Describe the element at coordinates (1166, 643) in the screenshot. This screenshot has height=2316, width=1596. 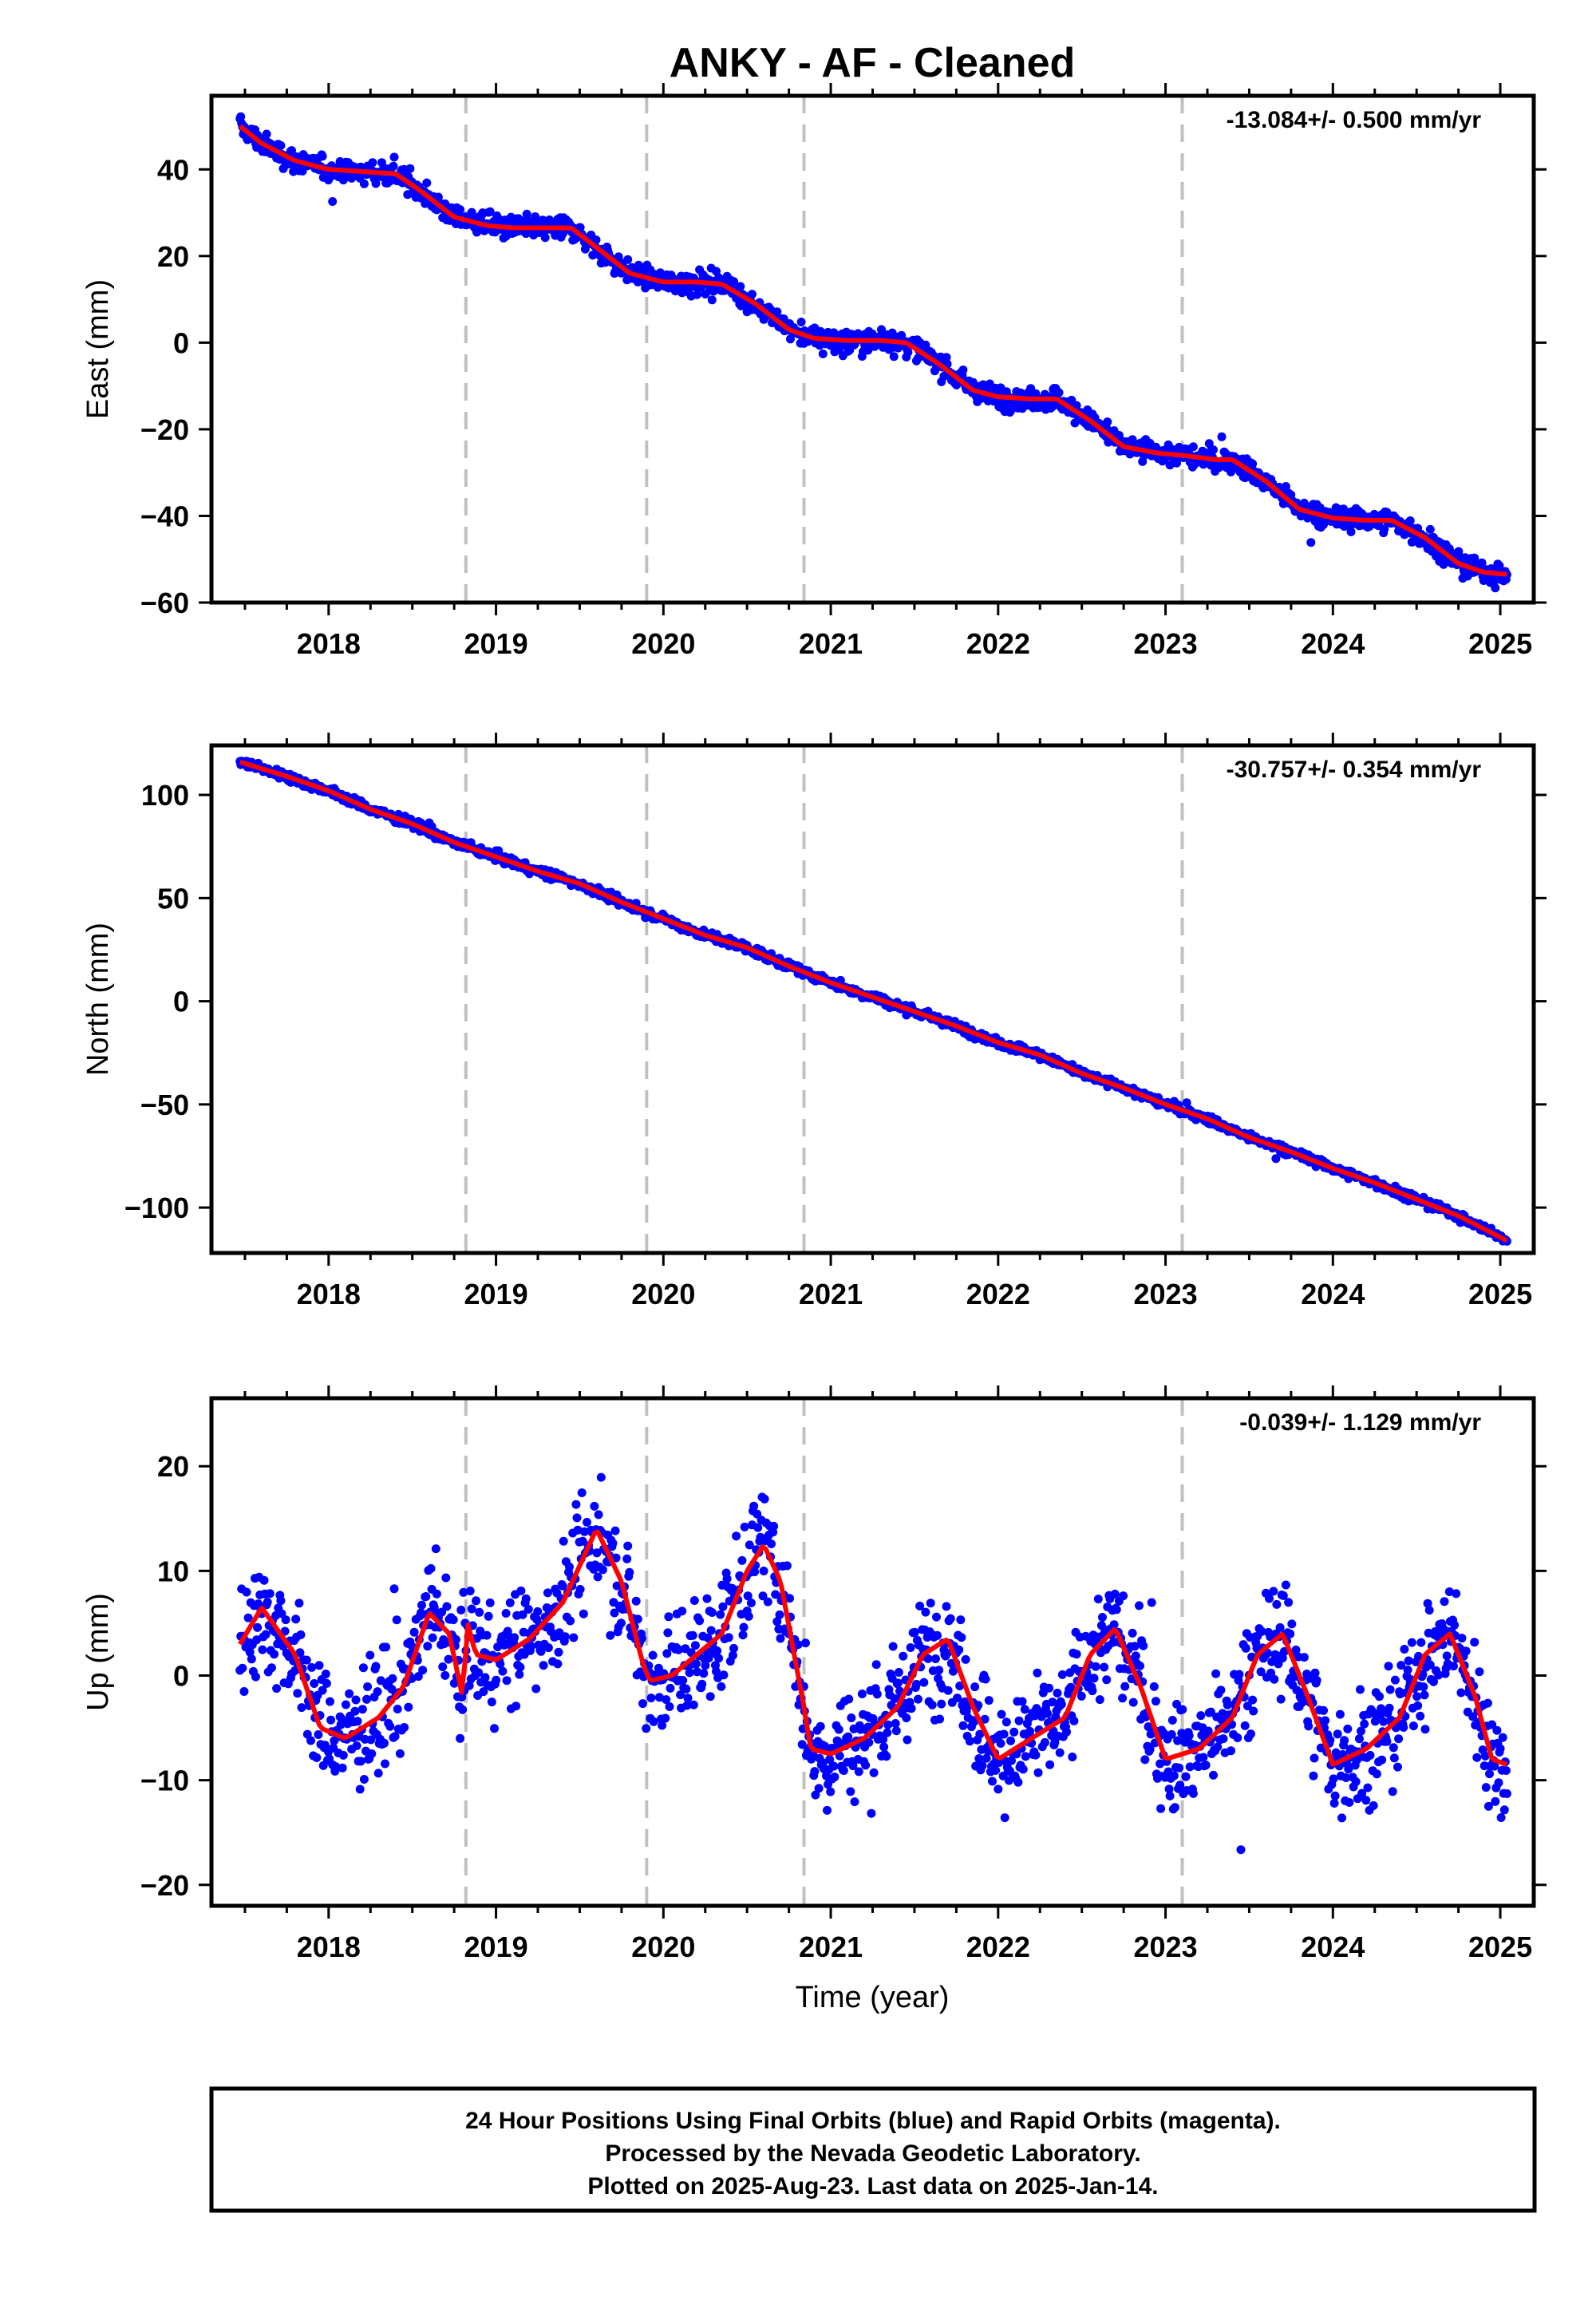
I see `x-tick-label: 2023` at that location.